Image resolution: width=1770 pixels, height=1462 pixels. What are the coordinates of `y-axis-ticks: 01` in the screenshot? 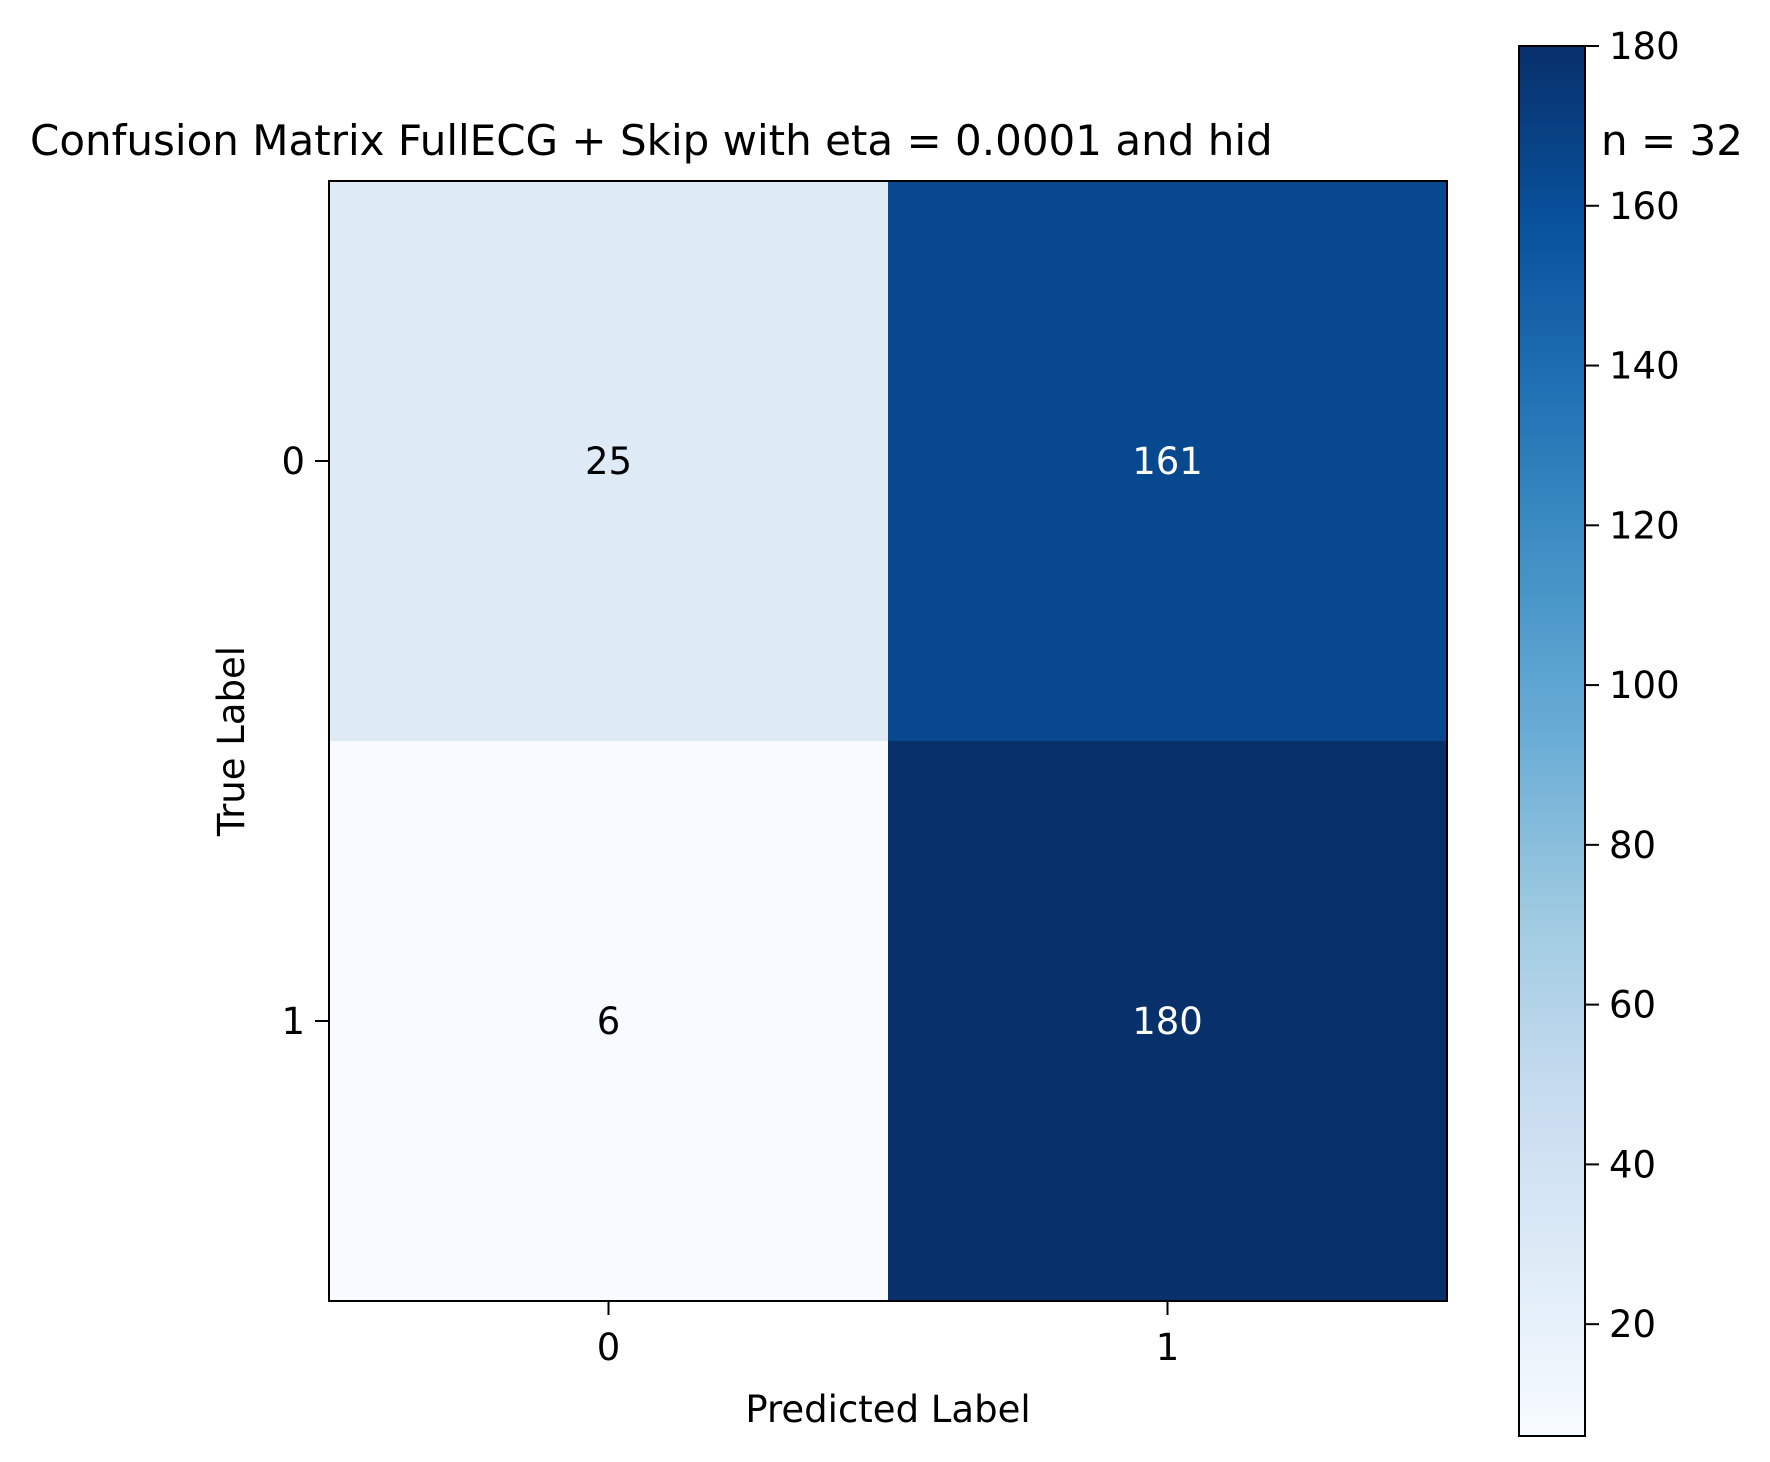 It's located at (305, 741).